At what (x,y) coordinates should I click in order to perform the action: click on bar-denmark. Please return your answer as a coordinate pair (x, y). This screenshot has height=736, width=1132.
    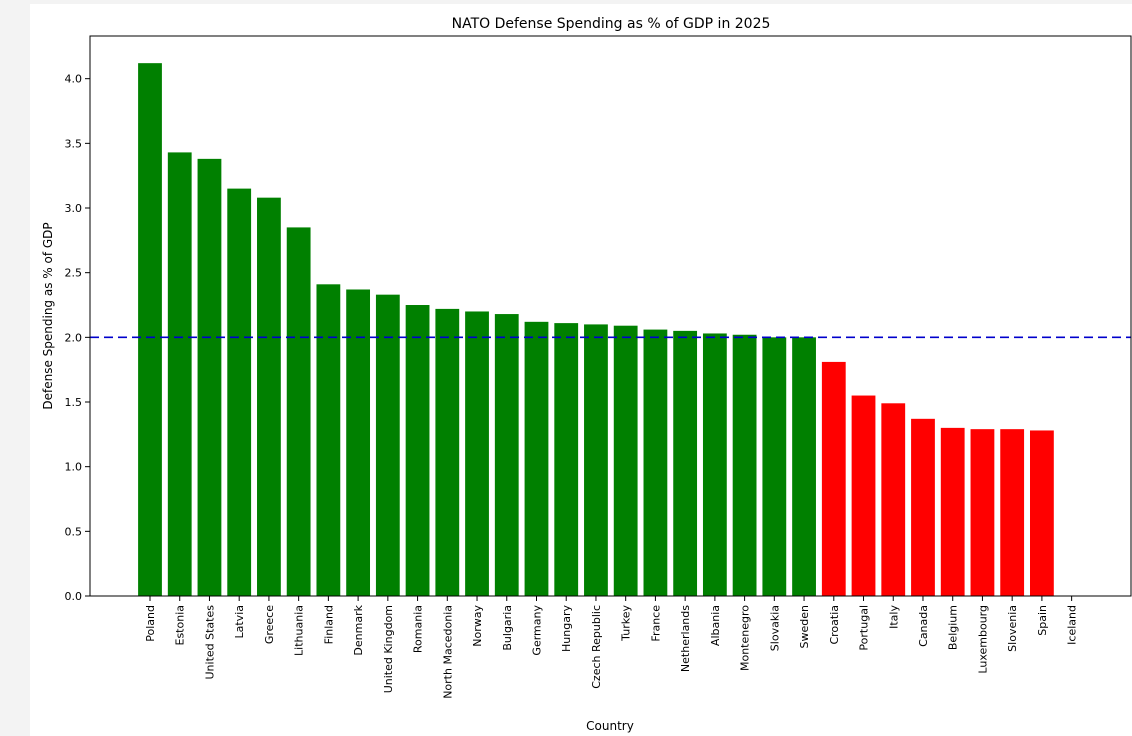
    Looking at the image, I should click on (358, 442).